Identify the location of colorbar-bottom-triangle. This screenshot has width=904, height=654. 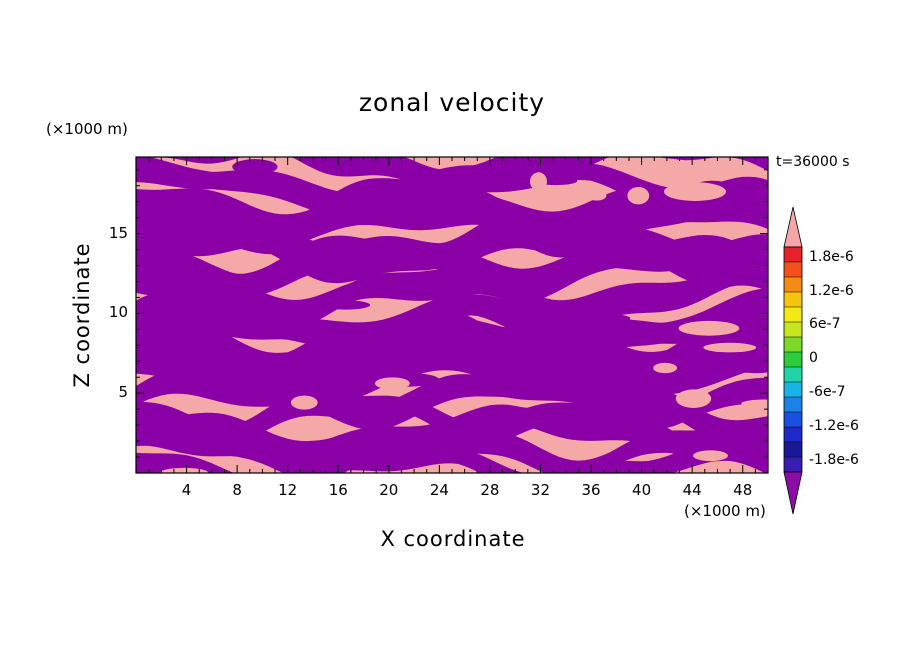
(793, 493).